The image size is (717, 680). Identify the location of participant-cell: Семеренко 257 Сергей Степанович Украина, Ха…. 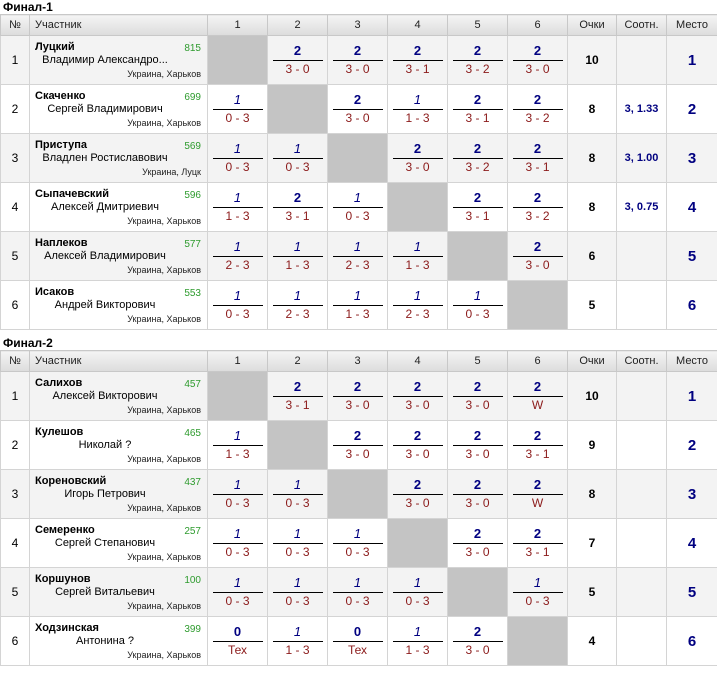
(118, 543).